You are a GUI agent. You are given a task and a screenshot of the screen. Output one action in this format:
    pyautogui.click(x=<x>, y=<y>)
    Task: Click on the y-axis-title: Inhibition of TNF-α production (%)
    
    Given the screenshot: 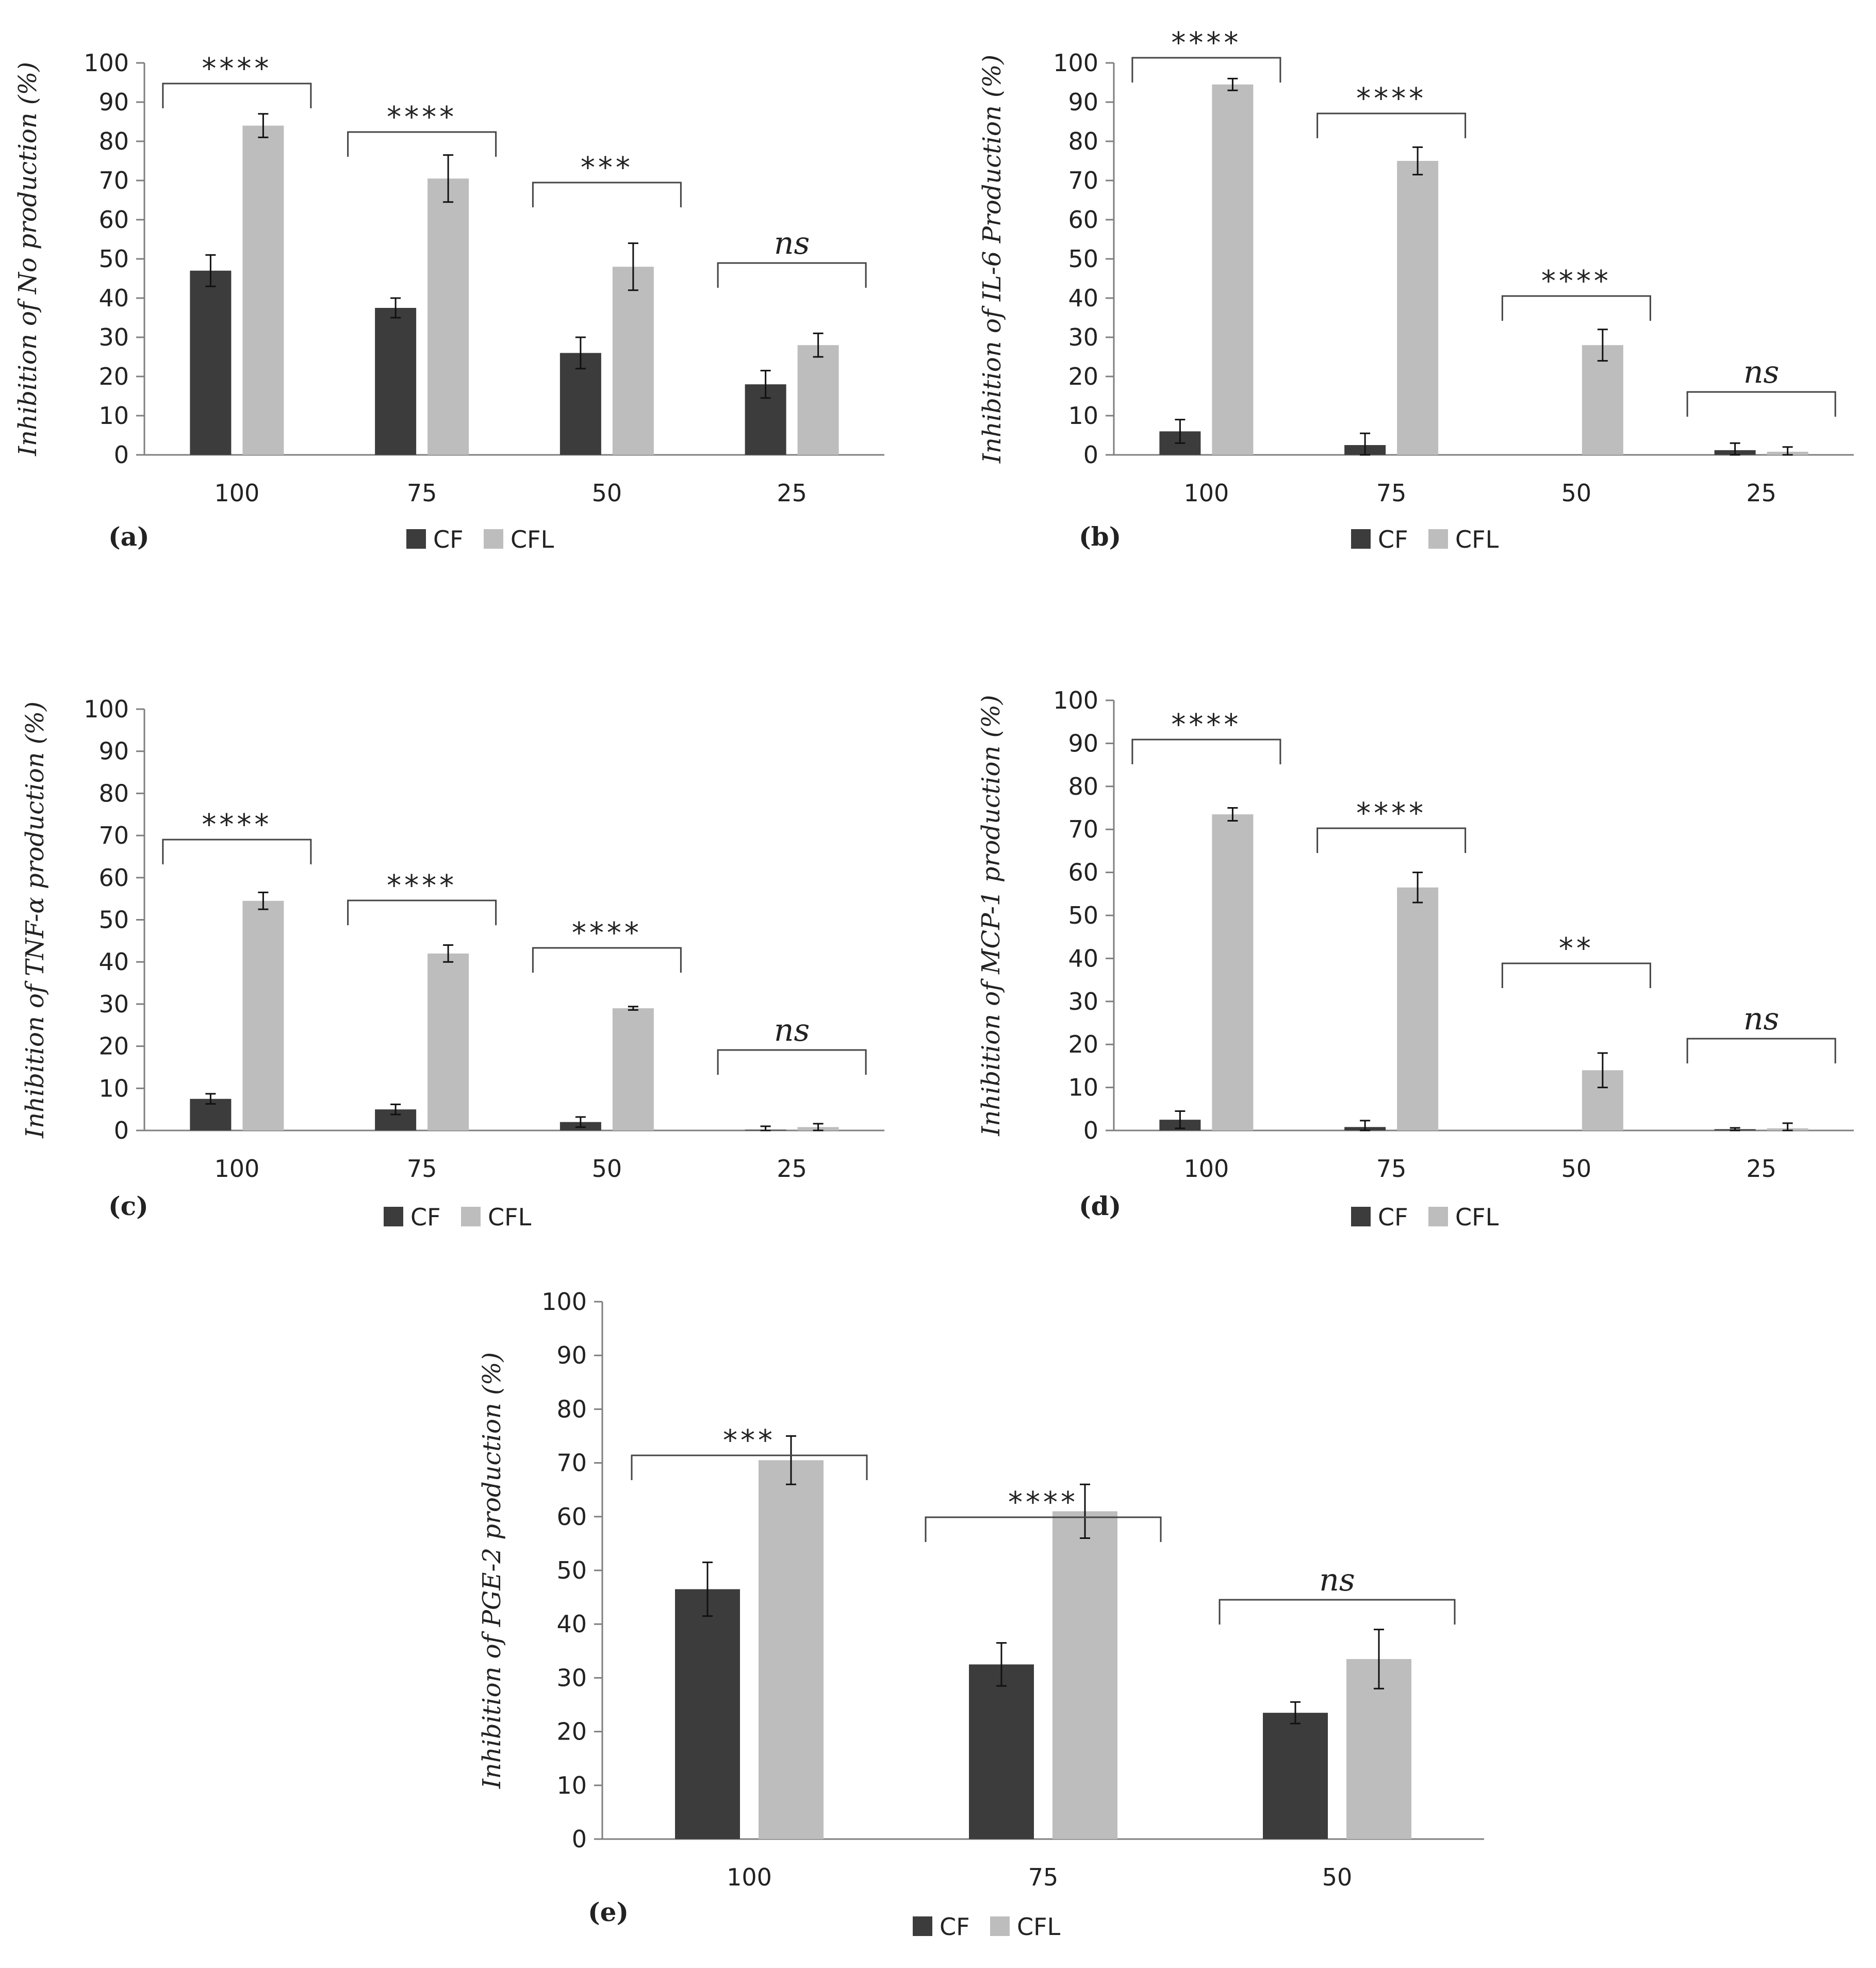 What is the action you would take?
    pyautogui.click(x=35, y=920)
    